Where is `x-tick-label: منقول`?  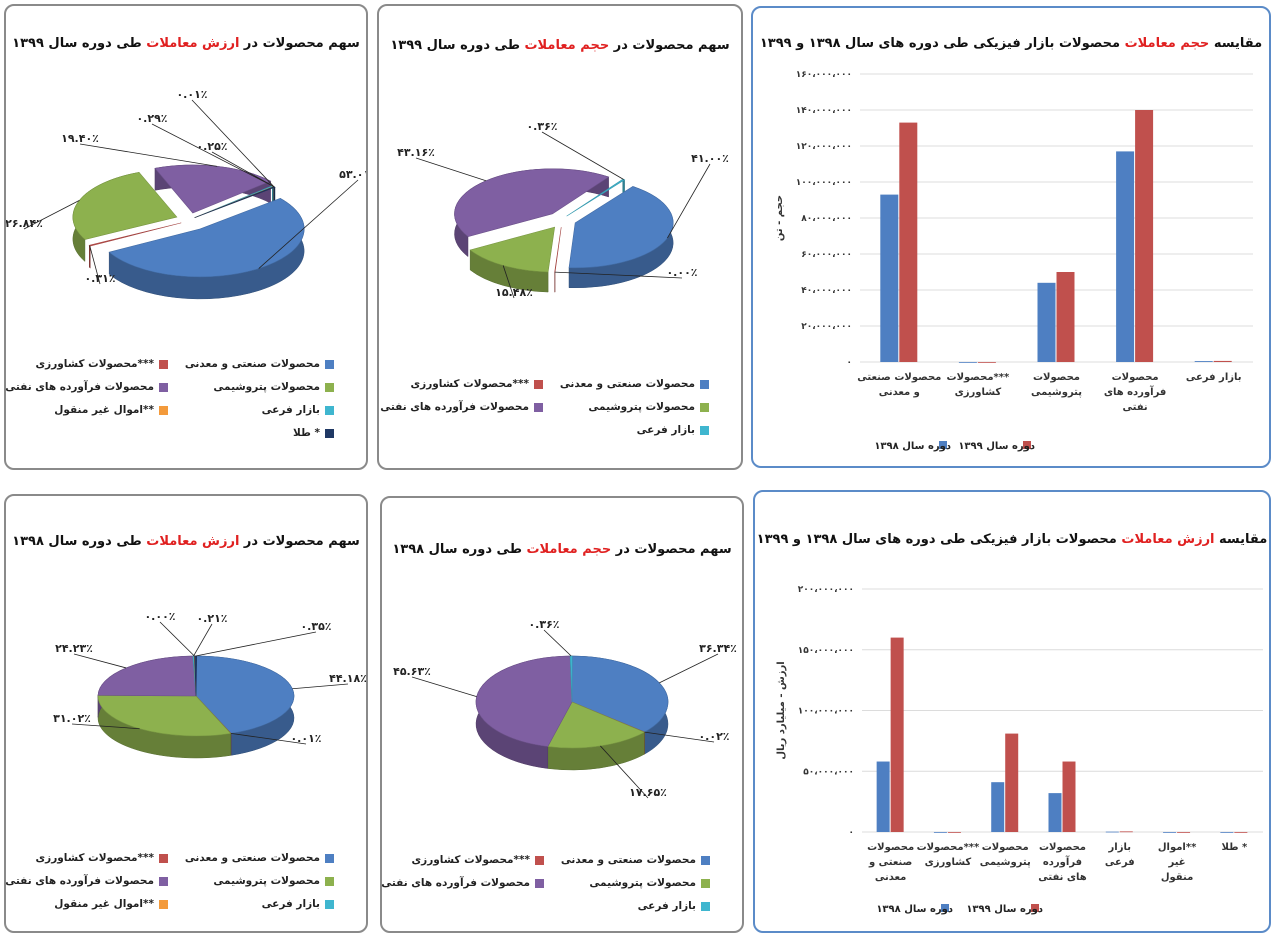 x-tick-label: منقول is located at coordinates (1177, 877).